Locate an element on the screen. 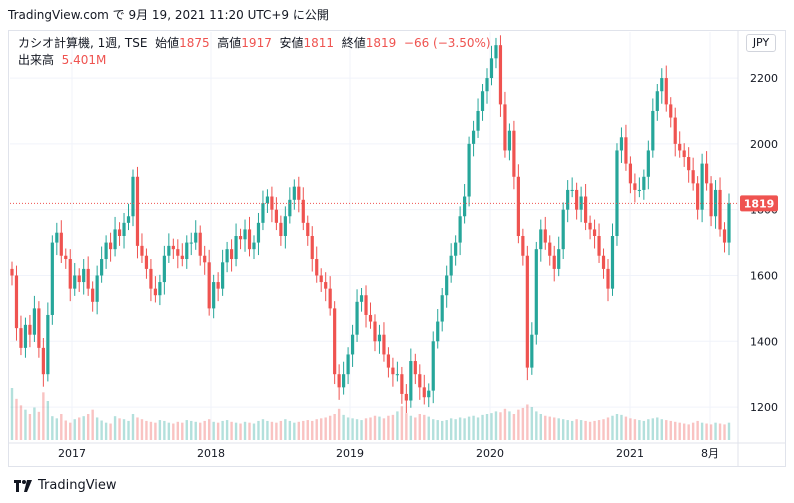 Image resolution: width=794 pixels, height=503 pixels. x-tick-label: 2018 is located at coordinates (211, 453).